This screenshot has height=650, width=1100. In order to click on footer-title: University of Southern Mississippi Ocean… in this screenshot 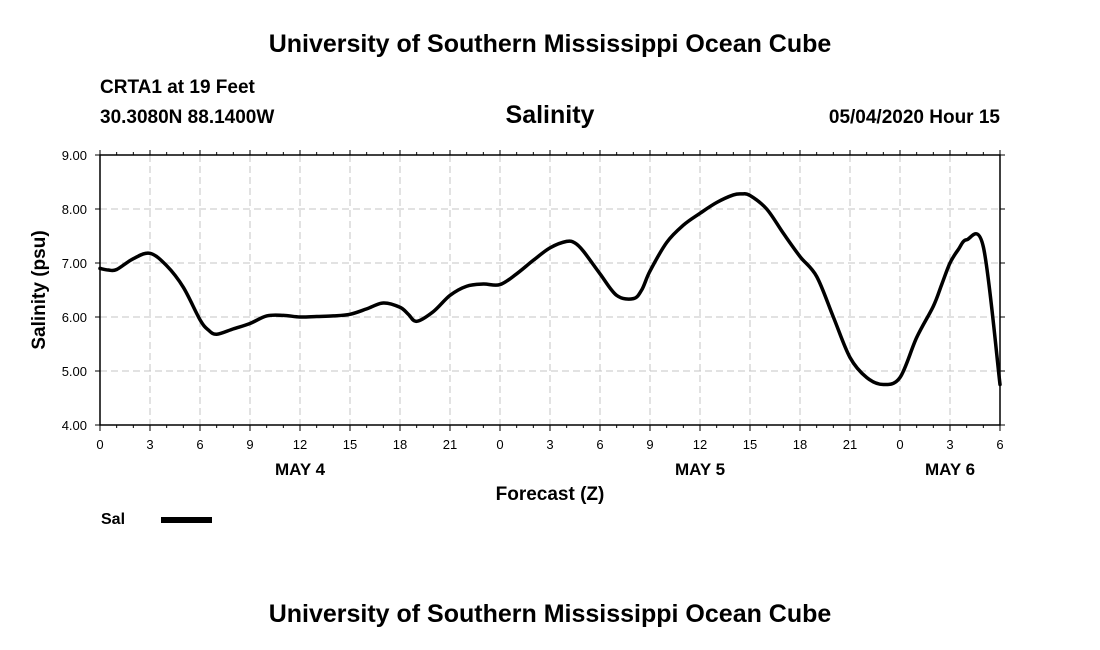, I will do `click(550, 614)`.